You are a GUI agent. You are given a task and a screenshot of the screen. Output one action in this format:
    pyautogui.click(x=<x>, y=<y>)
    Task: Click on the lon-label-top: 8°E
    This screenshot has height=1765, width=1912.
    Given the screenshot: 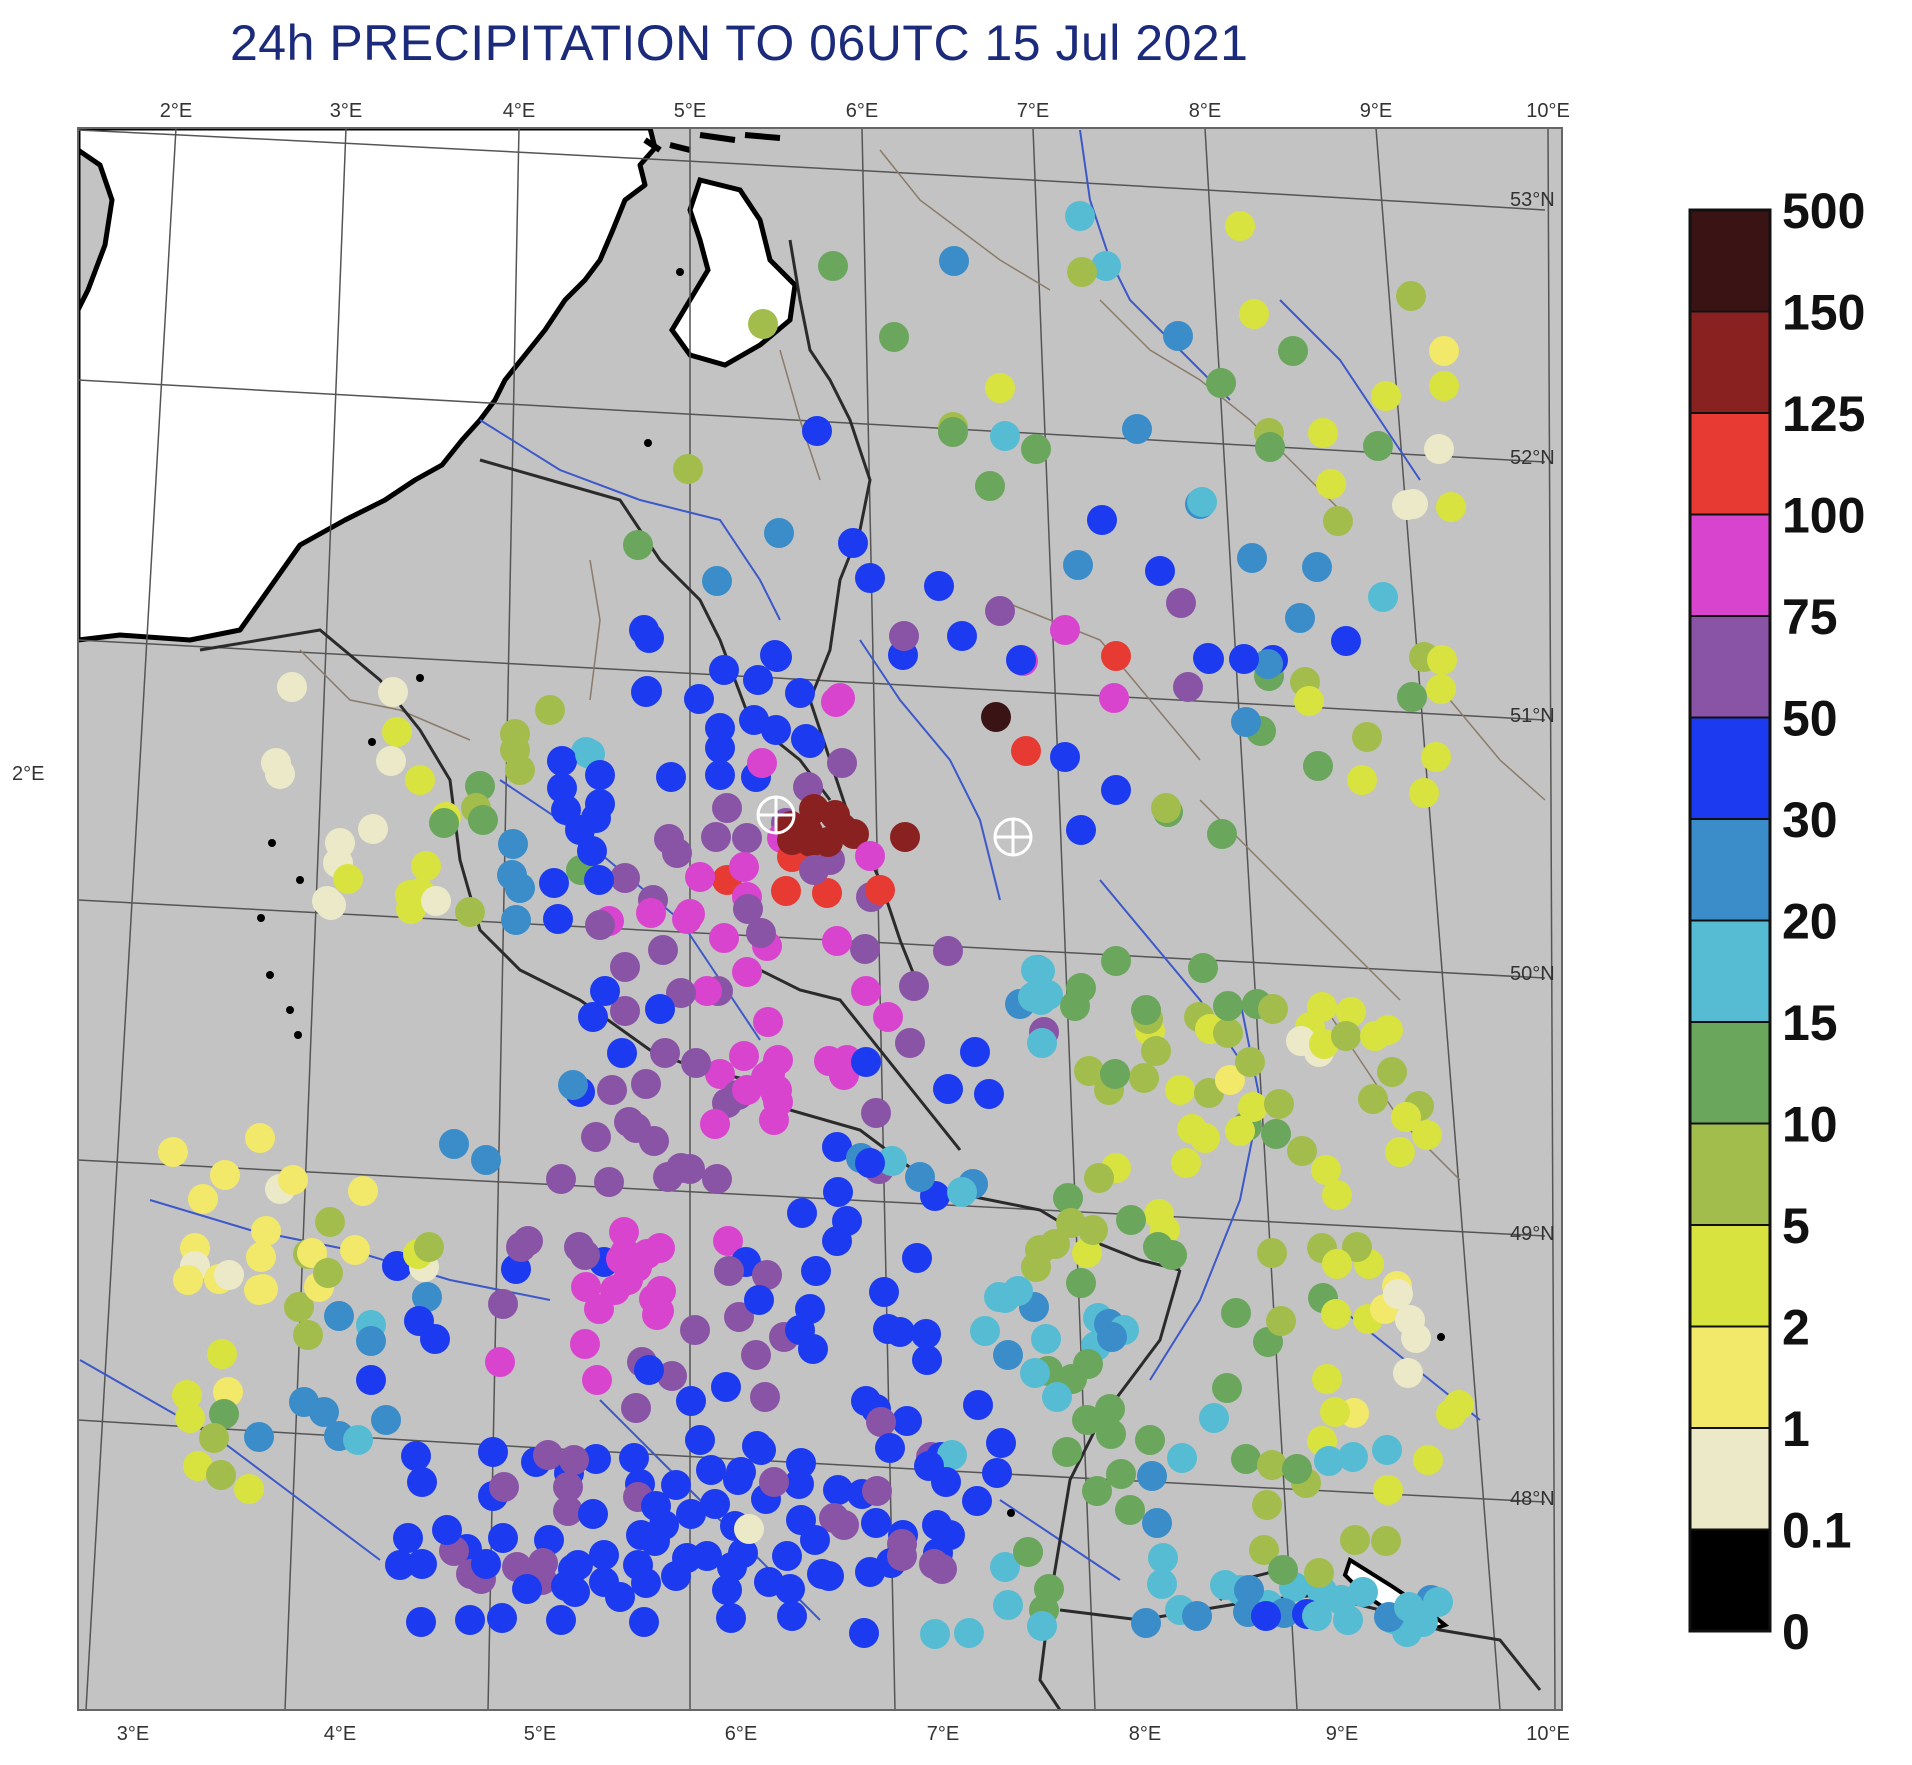 What is the action you would take?
    pyautogui.click(x=1205, y=111)
    